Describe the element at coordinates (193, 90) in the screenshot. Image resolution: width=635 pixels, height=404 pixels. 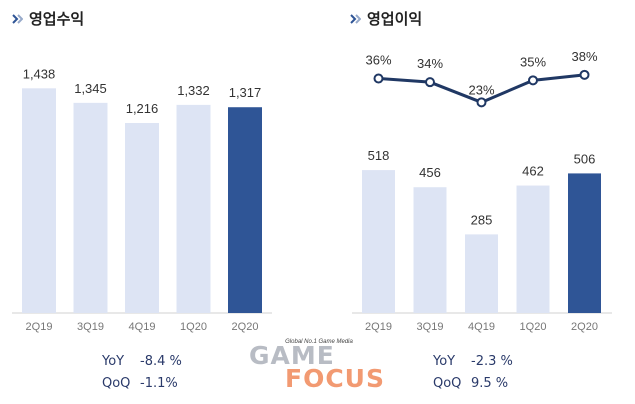
I see `data-label-1Q20: 1,332` at that location.